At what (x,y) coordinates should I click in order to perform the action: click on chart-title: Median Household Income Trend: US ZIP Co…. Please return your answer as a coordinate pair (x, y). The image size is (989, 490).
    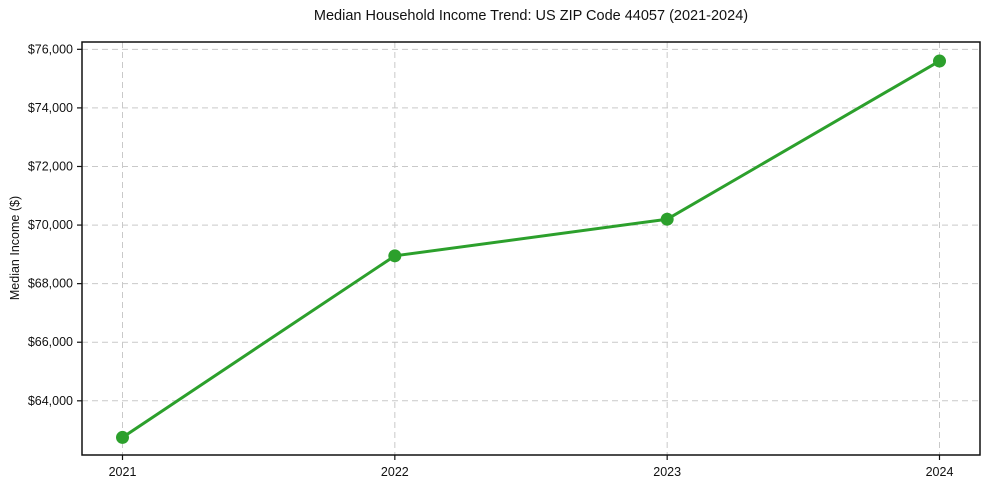
    Looking at the image, I should click on (531, 16).